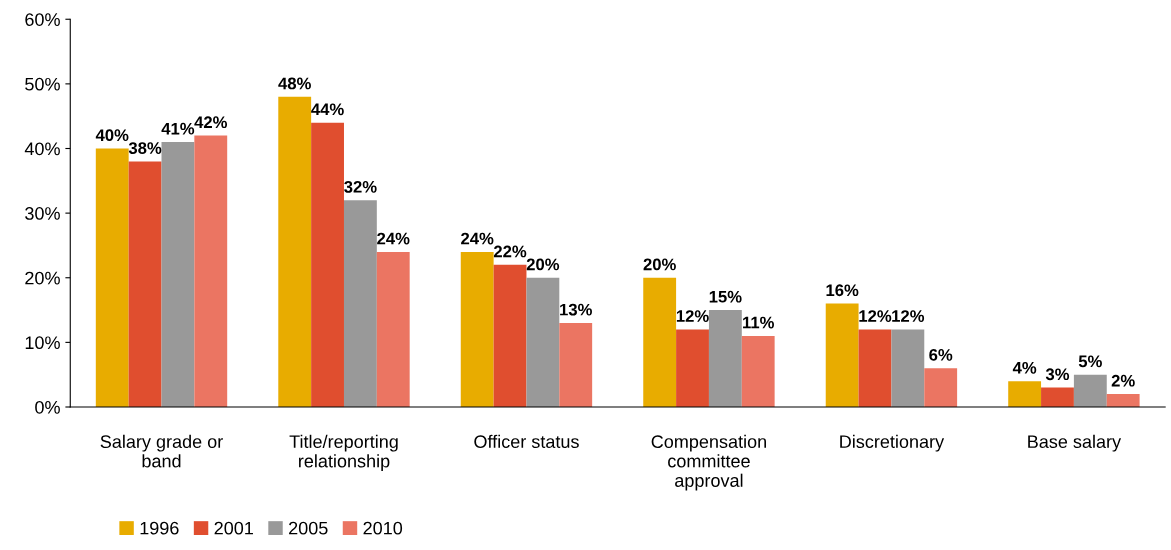  I want to click on x-tick-label: Title/reporting relationship, so click(343, 453).